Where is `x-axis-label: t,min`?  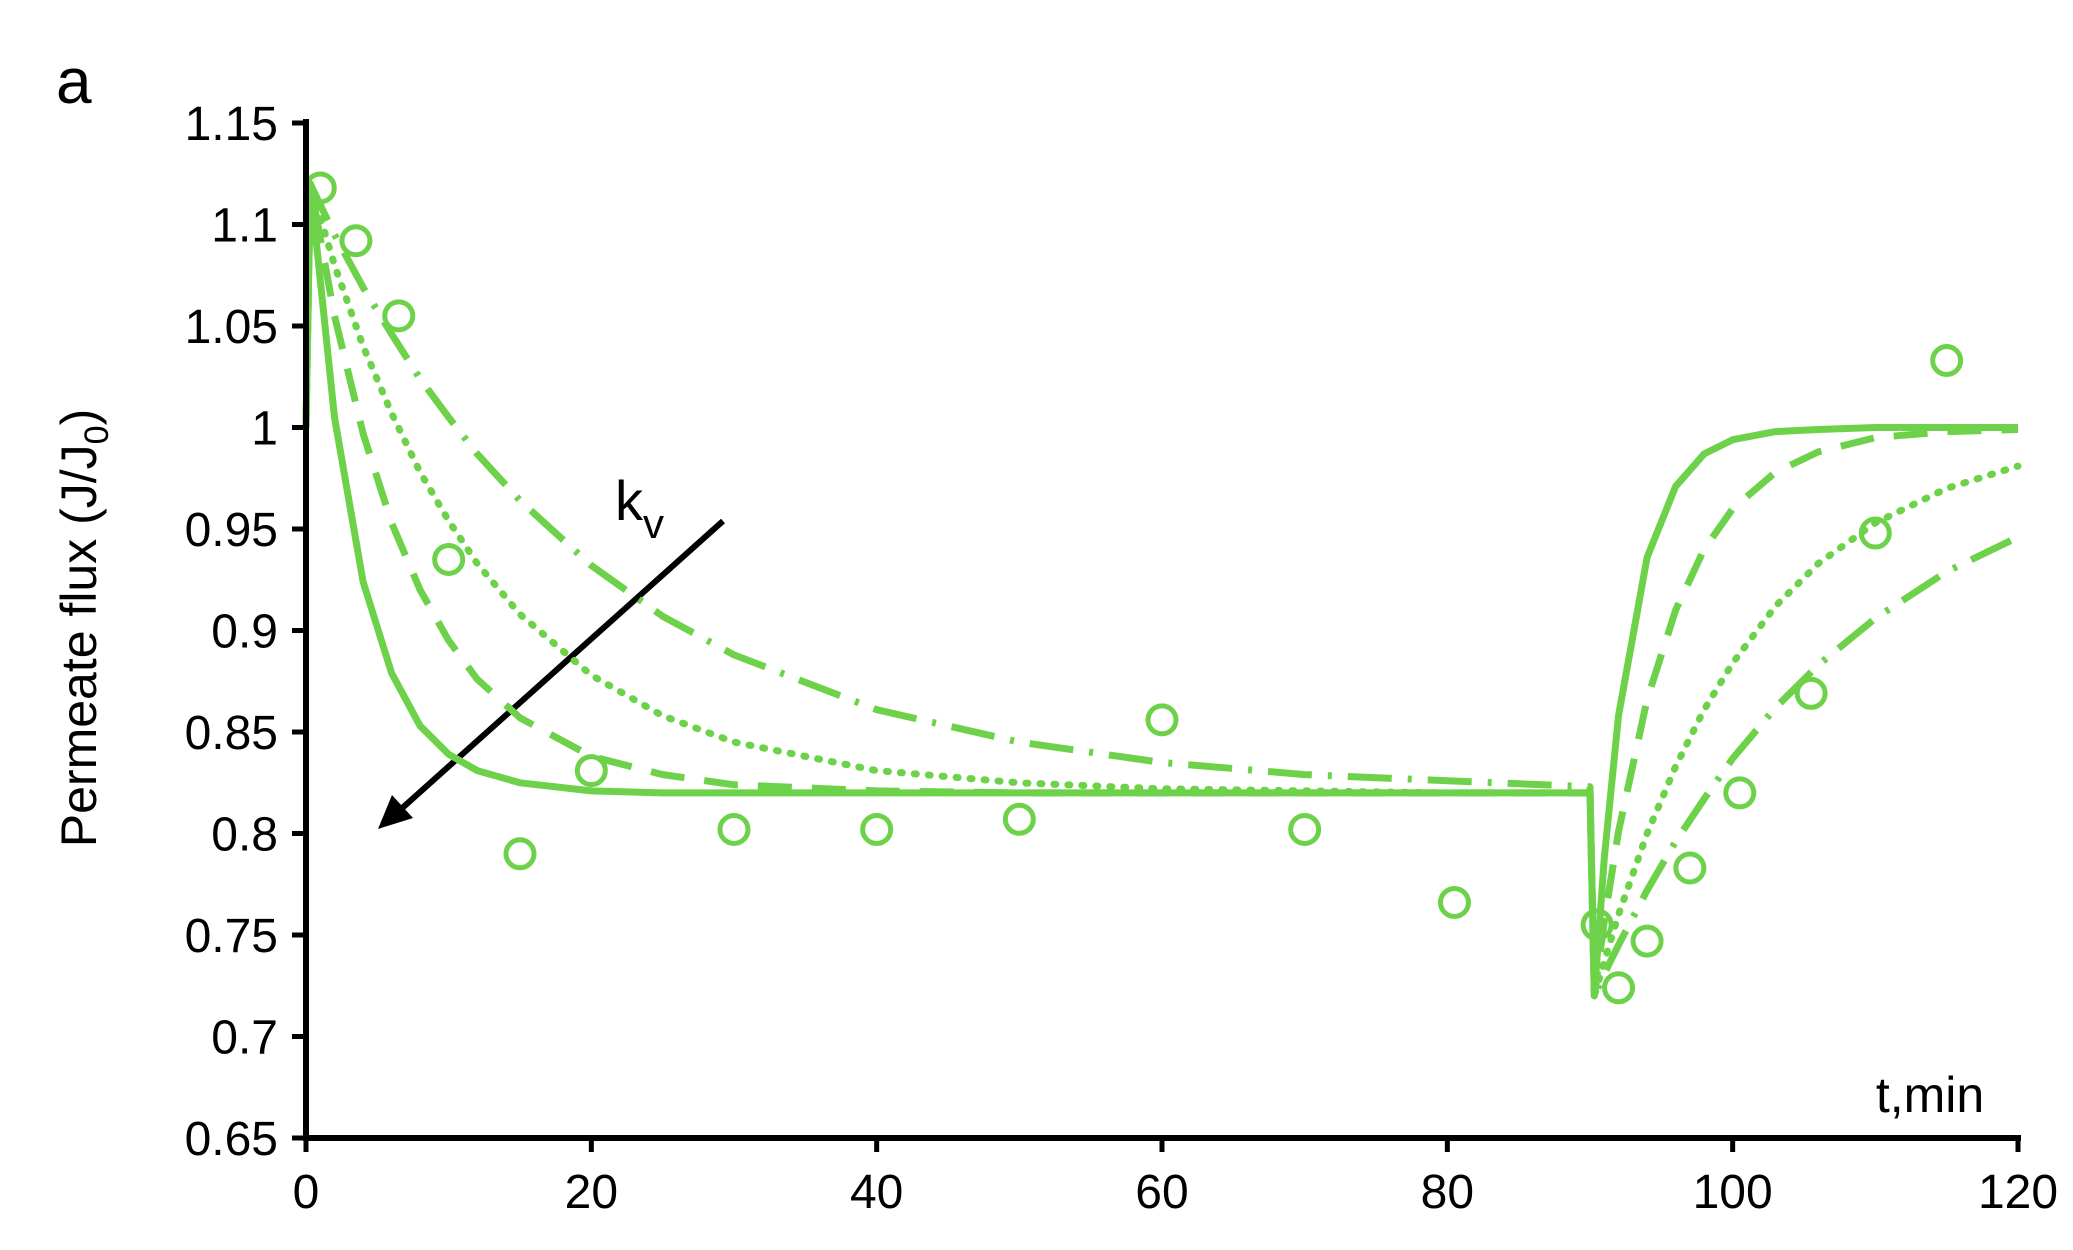 x-axis-label: t,min is located at coordinates (1930, 1095).